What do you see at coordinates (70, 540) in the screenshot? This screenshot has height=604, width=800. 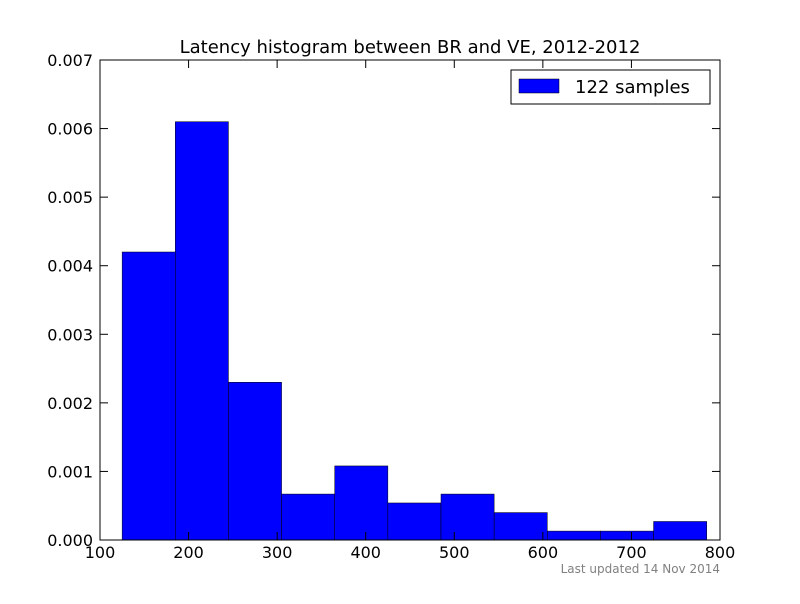 I see `y-tick-label: 0.000` at bounding box center [70, 540].